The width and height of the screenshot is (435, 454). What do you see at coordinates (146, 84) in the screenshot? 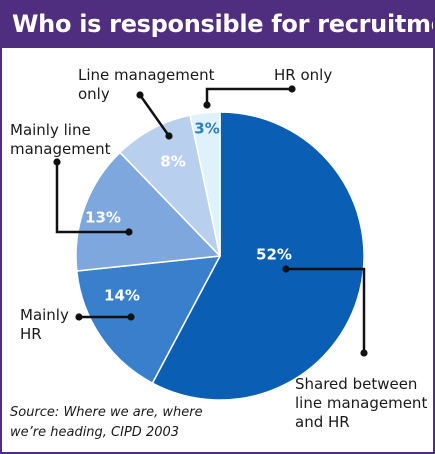
I see `slice-category-label: Line management only` at bounding box center [146, 84].